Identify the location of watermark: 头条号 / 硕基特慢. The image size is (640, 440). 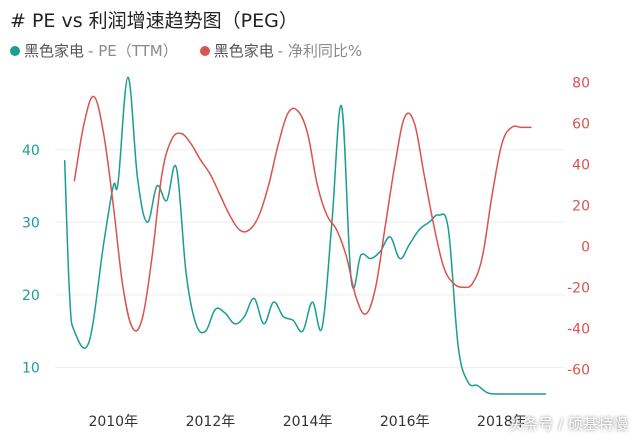
(568, 424).